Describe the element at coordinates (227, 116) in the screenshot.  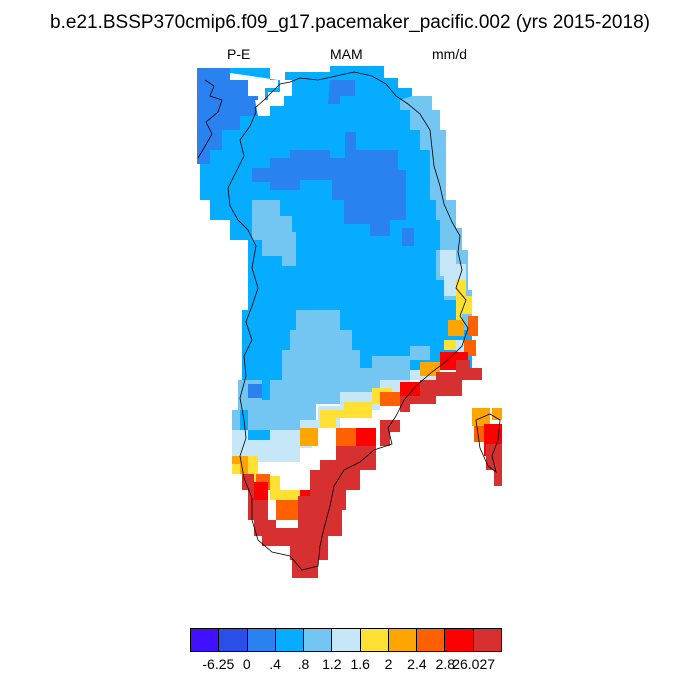
I see `region-nw-low` at that location.